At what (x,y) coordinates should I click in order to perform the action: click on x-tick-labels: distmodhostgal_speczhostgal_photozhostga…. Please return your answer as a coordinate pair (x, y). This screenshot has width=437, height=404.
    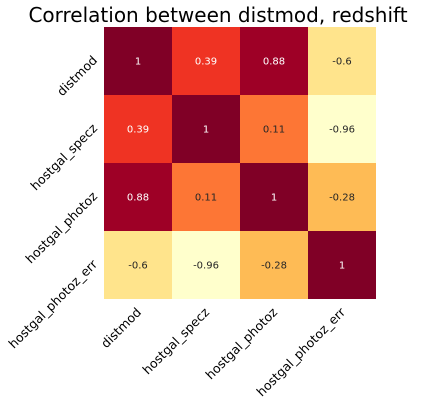
    Looking at the image, I should click on (223, 351).